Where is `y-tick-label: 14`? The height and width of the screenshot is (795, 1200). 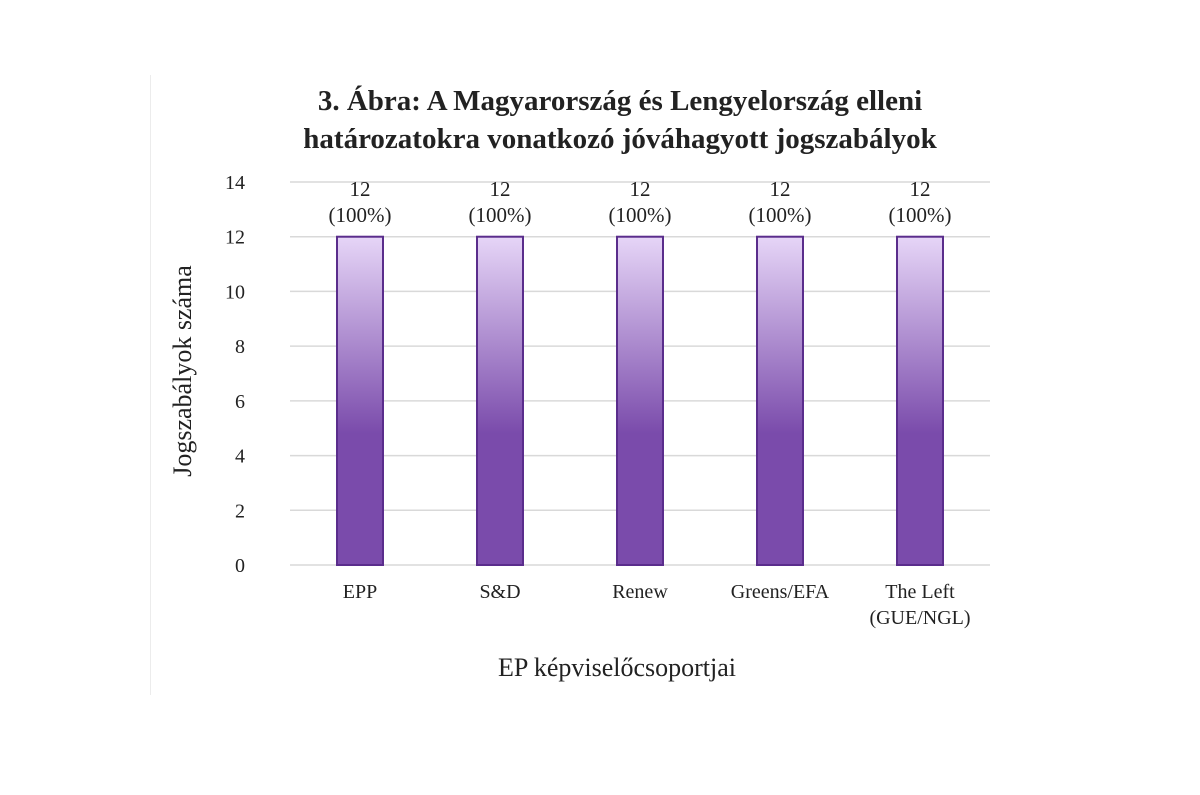
y-tick-label: 14 is located at coordinates (235, 183).